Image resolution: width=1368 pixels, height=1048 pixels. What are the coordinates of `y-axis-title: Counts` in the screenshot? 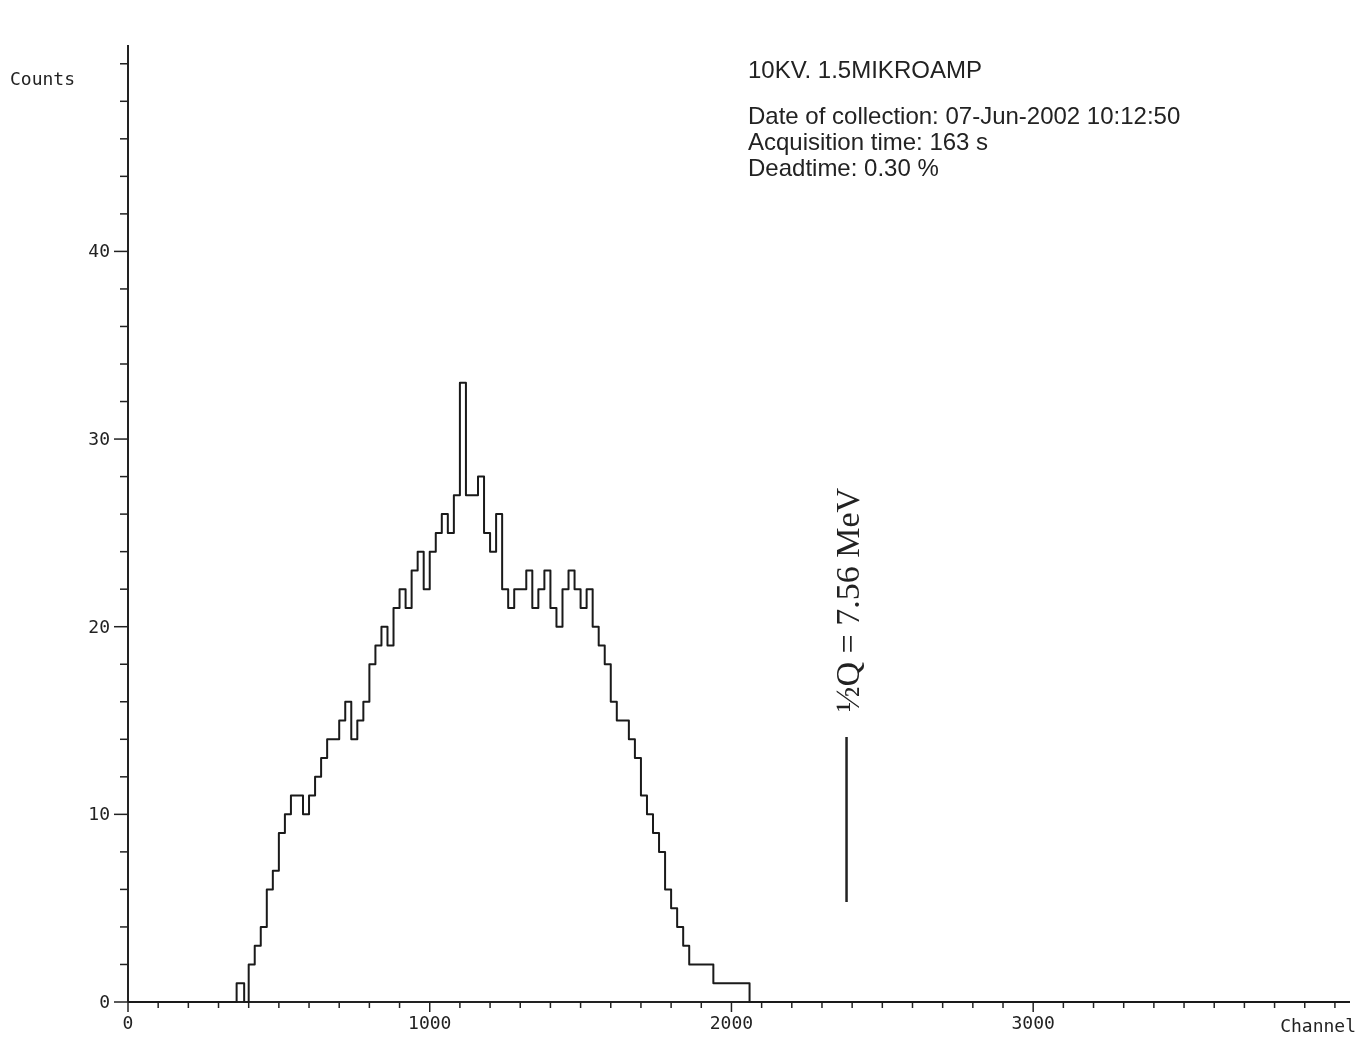 It's located at (43, 78).